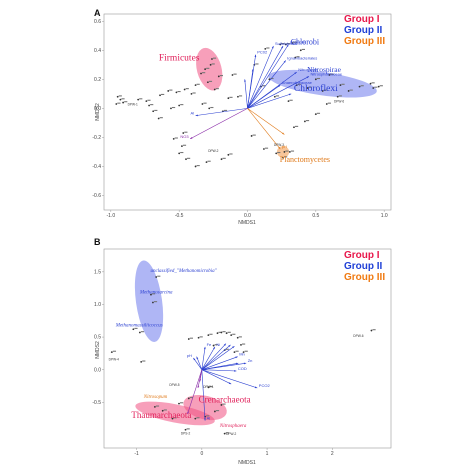 The width and height of the screenshot is (474, 474). Describe the element at coordinates (242, 368) in the screenshot. I see `vector-label: COD` at that location.